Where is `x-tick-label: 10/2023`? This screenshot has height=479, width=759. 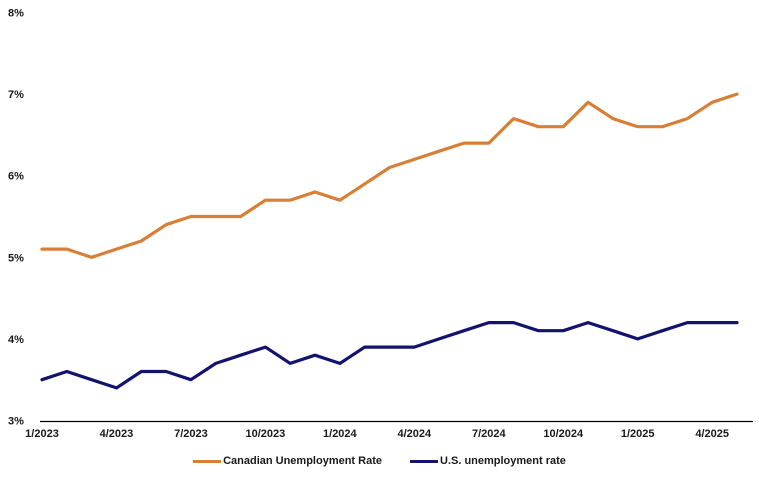 x-tick-label: 10/2023 is located at coordinates (266, 434).